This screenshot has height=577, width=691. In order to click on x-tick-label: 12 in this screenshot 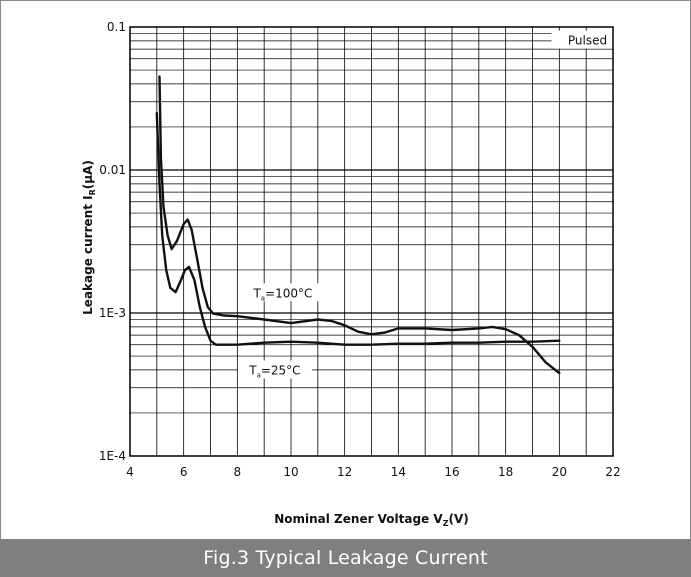, I will do `click(344, 472)`.